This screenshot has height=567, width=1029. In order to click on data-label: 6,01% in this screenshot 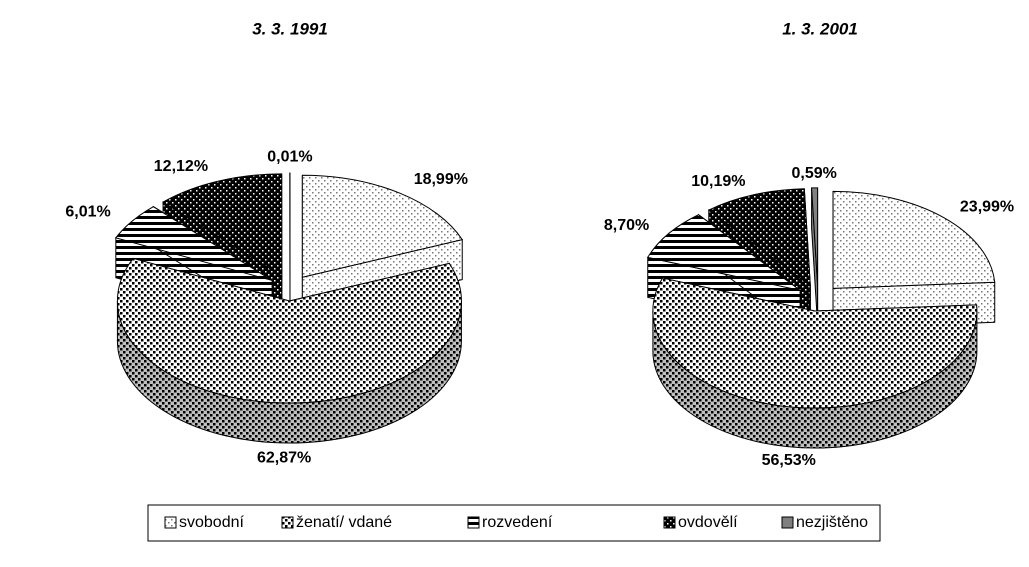, I will do `click(87, 211)`.